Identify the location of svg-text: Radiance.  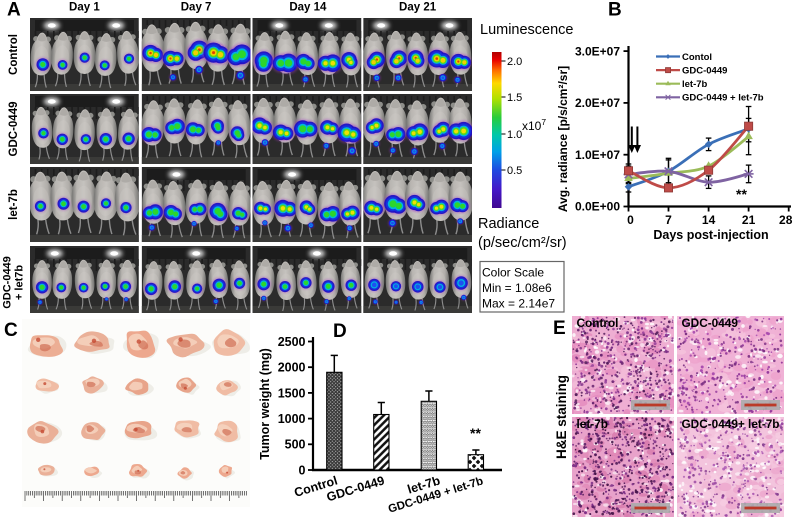
(508, 224).